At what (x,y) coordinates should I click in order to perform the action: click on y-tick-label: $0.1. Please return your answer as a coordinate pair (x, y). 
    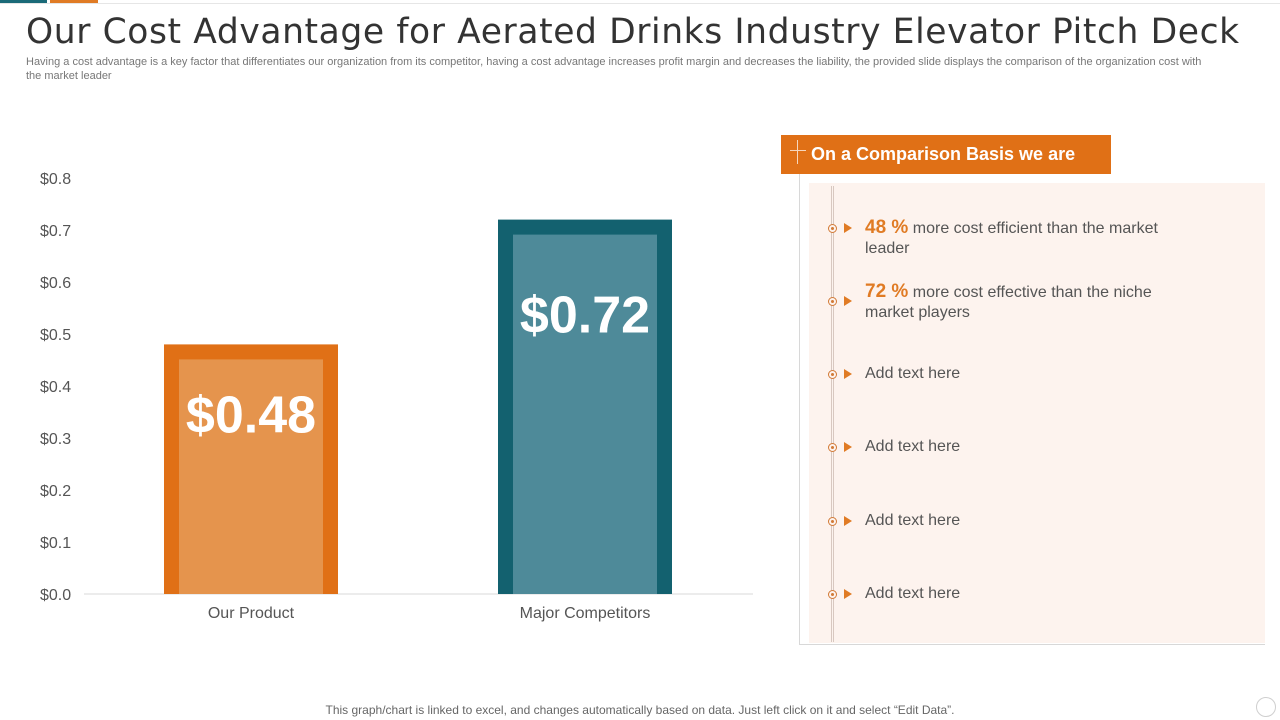
    Looking at the image, I should click on (55, 543).